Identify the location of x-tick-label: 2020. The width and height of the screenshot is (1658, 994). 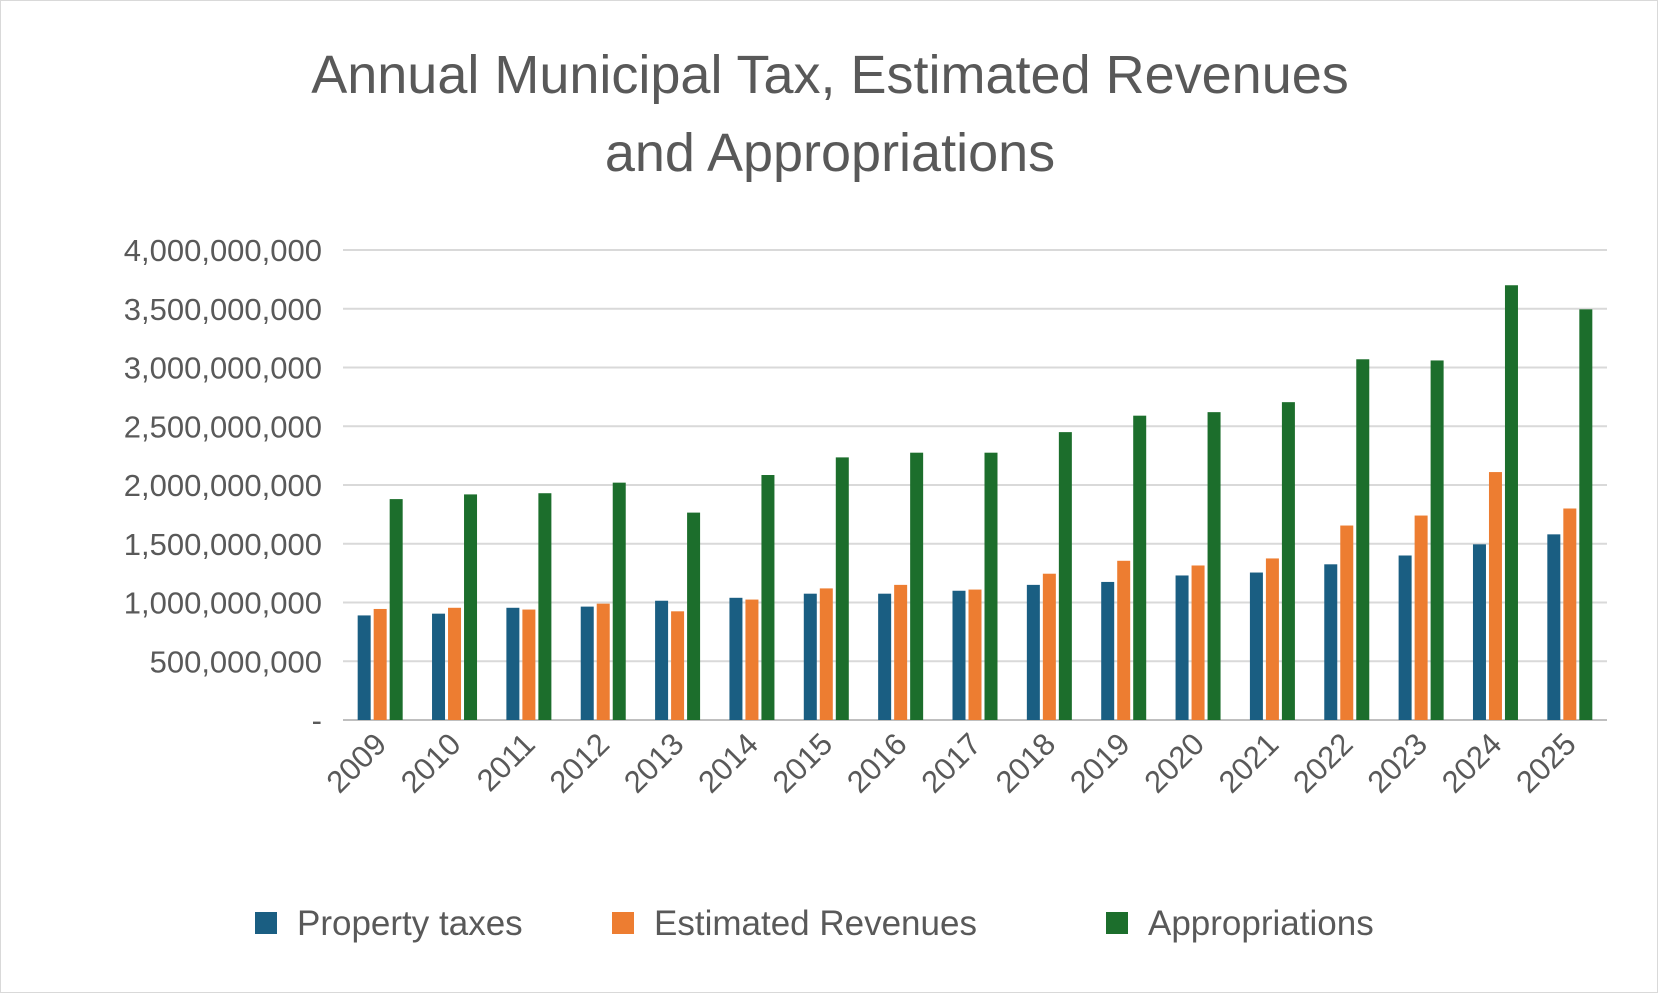
(1174, 763).